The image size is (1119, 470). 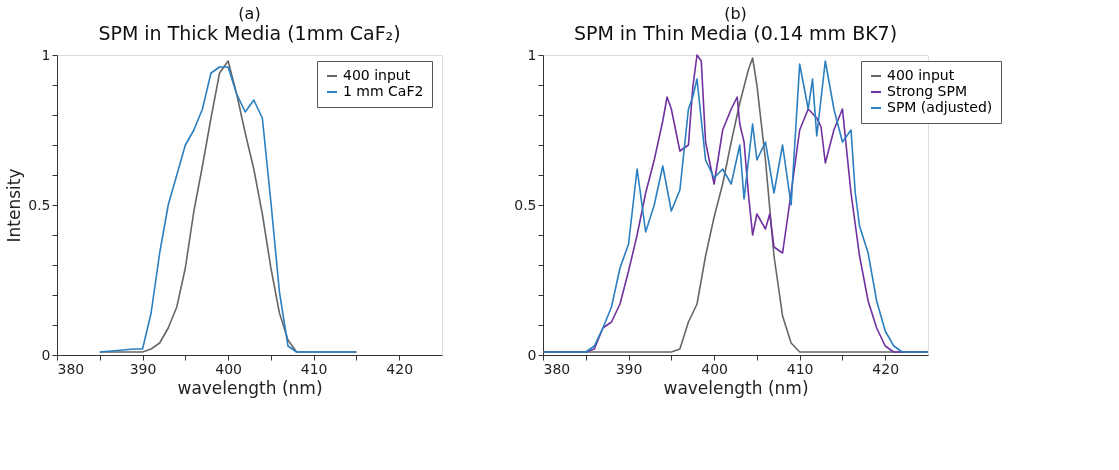 What do you see at coordinates (735, 33) in the screenshot?
I see `chart-subtitle: SPM in Thin Media (0.14 mm BK7)` at bounding box center [735, 33].